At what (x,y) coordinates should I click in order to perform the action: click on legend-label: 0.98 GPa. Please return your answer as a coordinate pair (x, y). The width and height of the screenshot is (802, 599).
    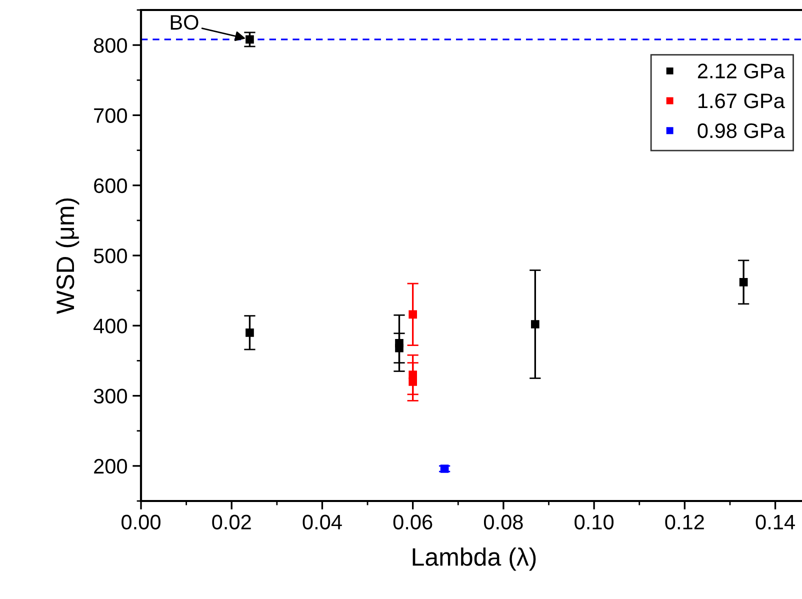
    Looking at the image, I should click on (741, 130).